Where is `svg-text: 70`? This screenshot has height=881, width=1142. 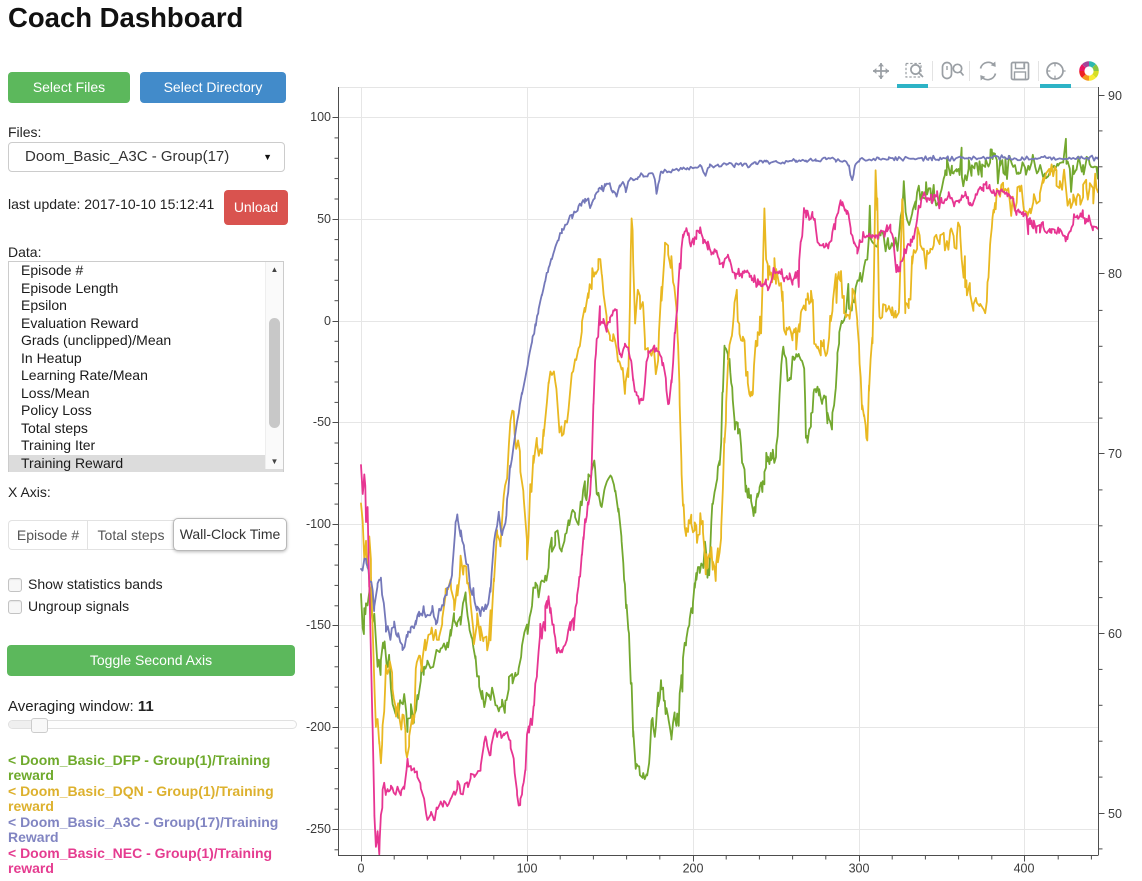
svg-text: 70 is located at coordinates (1115, 454).